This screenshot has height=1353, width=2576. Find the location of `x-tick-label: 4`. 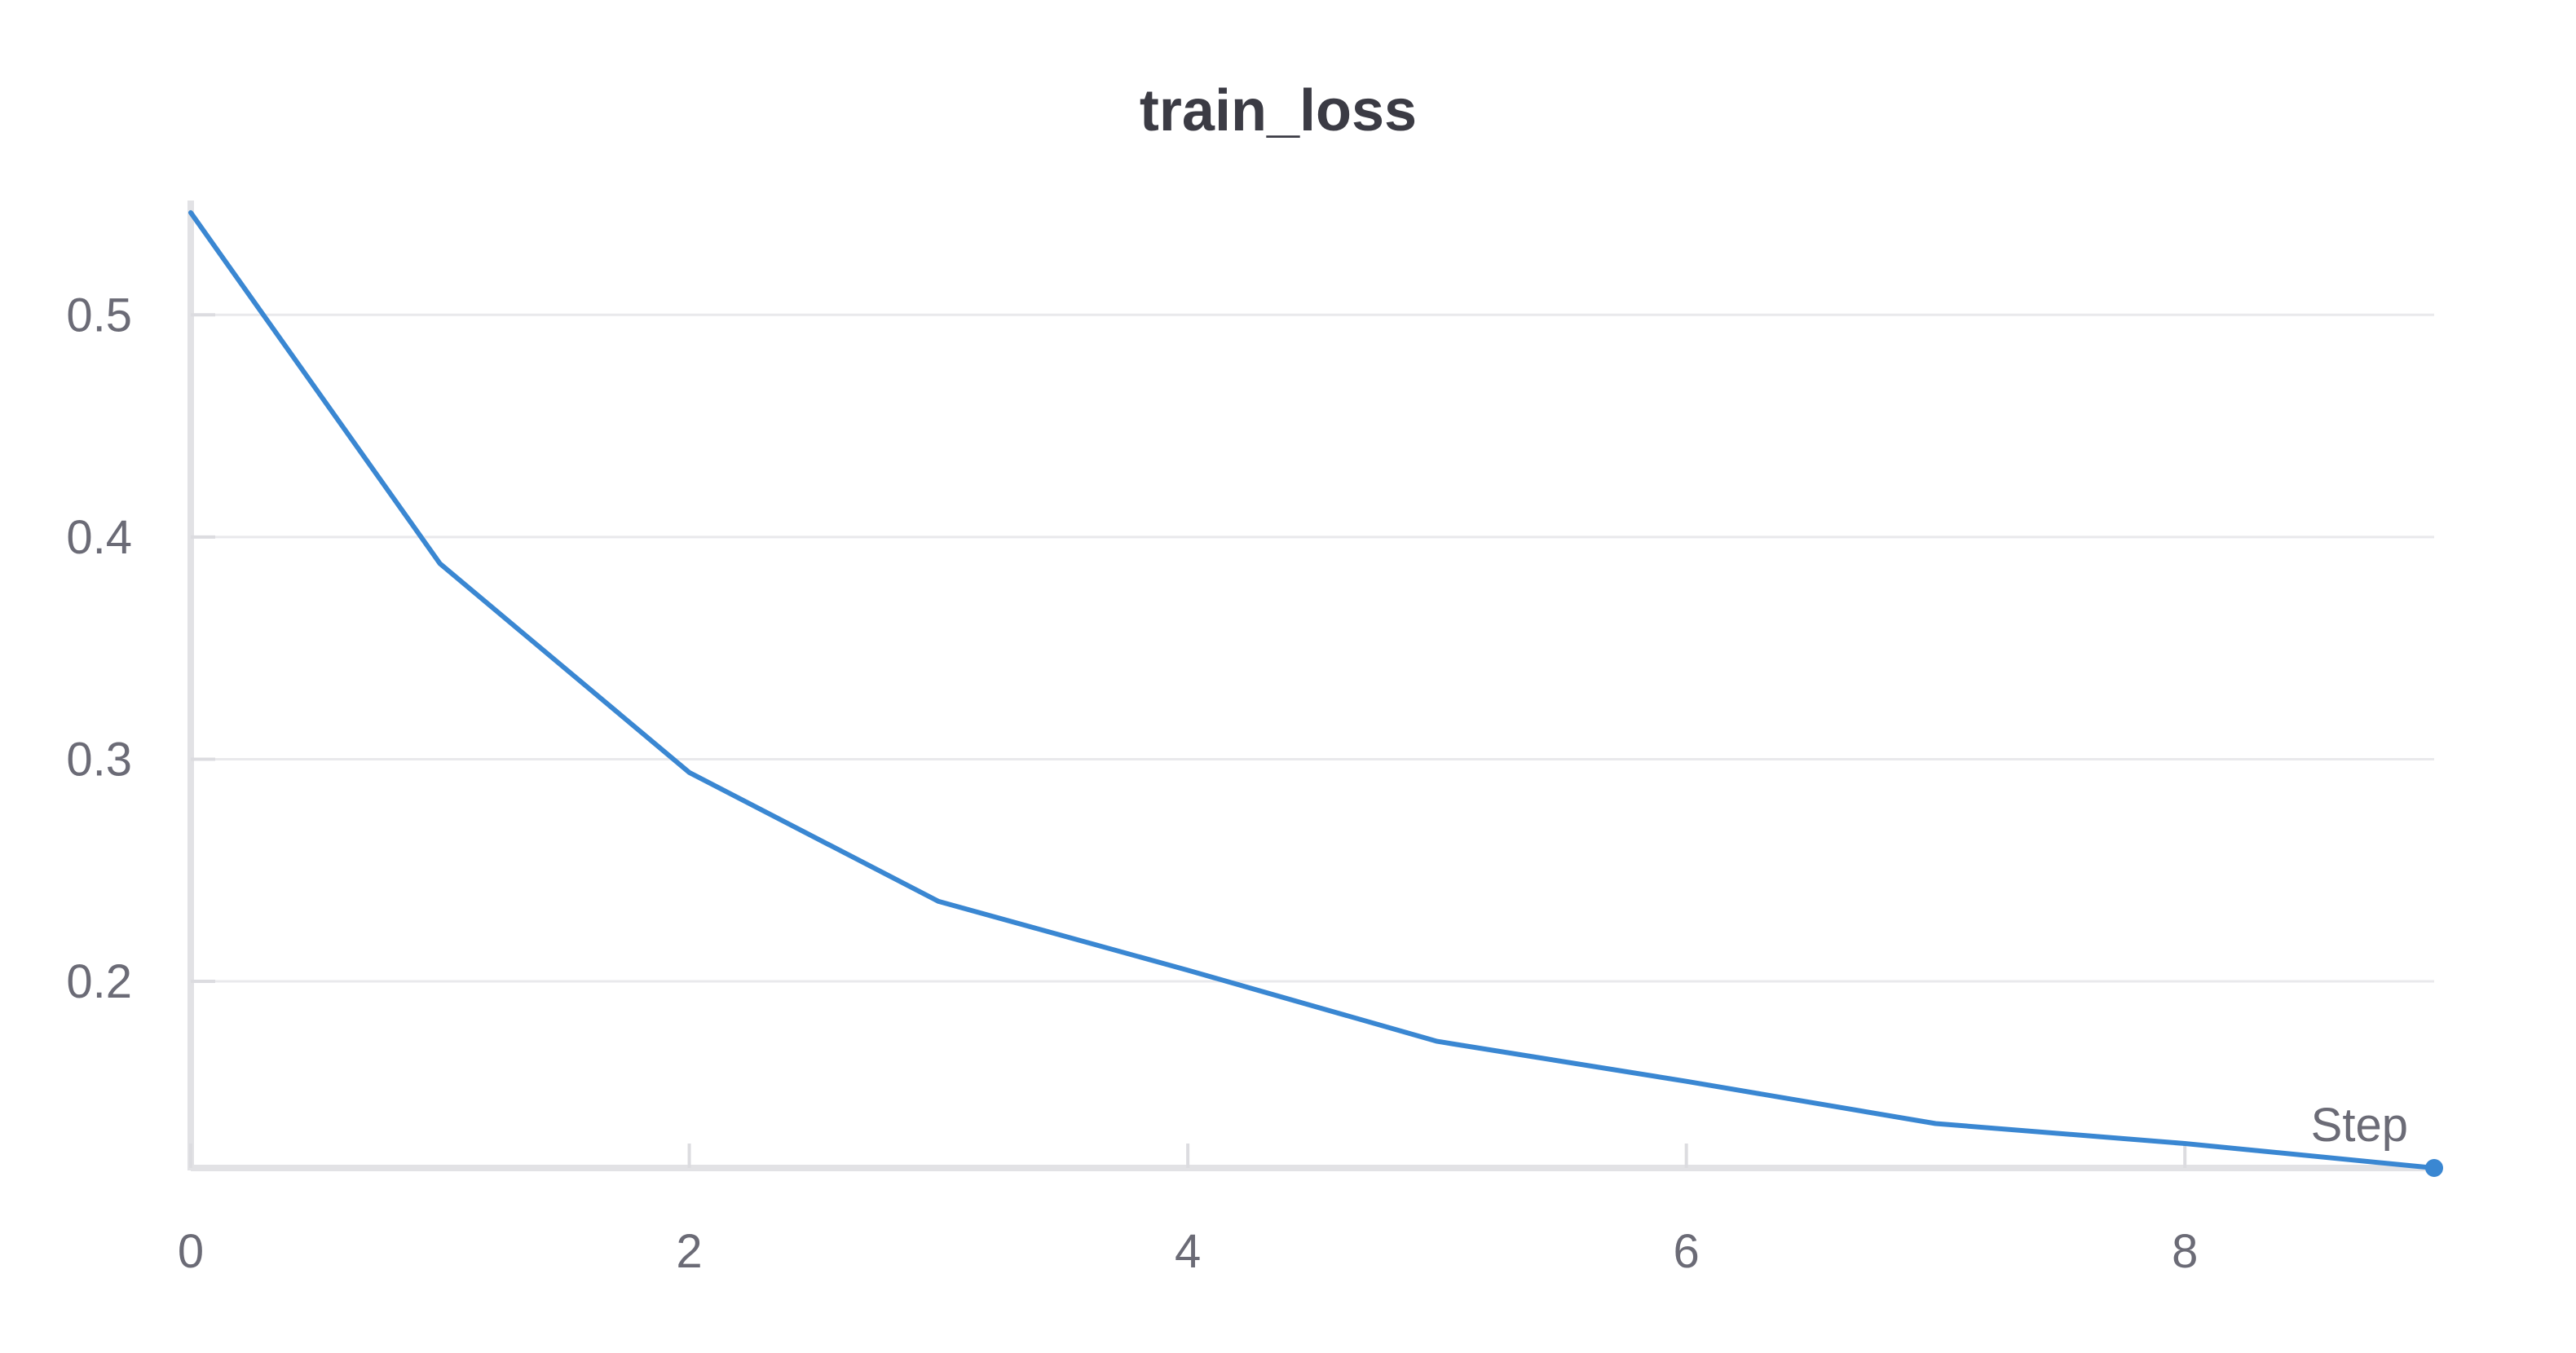

x-tick-label: 4 is located at coordinates (1188, 1251).